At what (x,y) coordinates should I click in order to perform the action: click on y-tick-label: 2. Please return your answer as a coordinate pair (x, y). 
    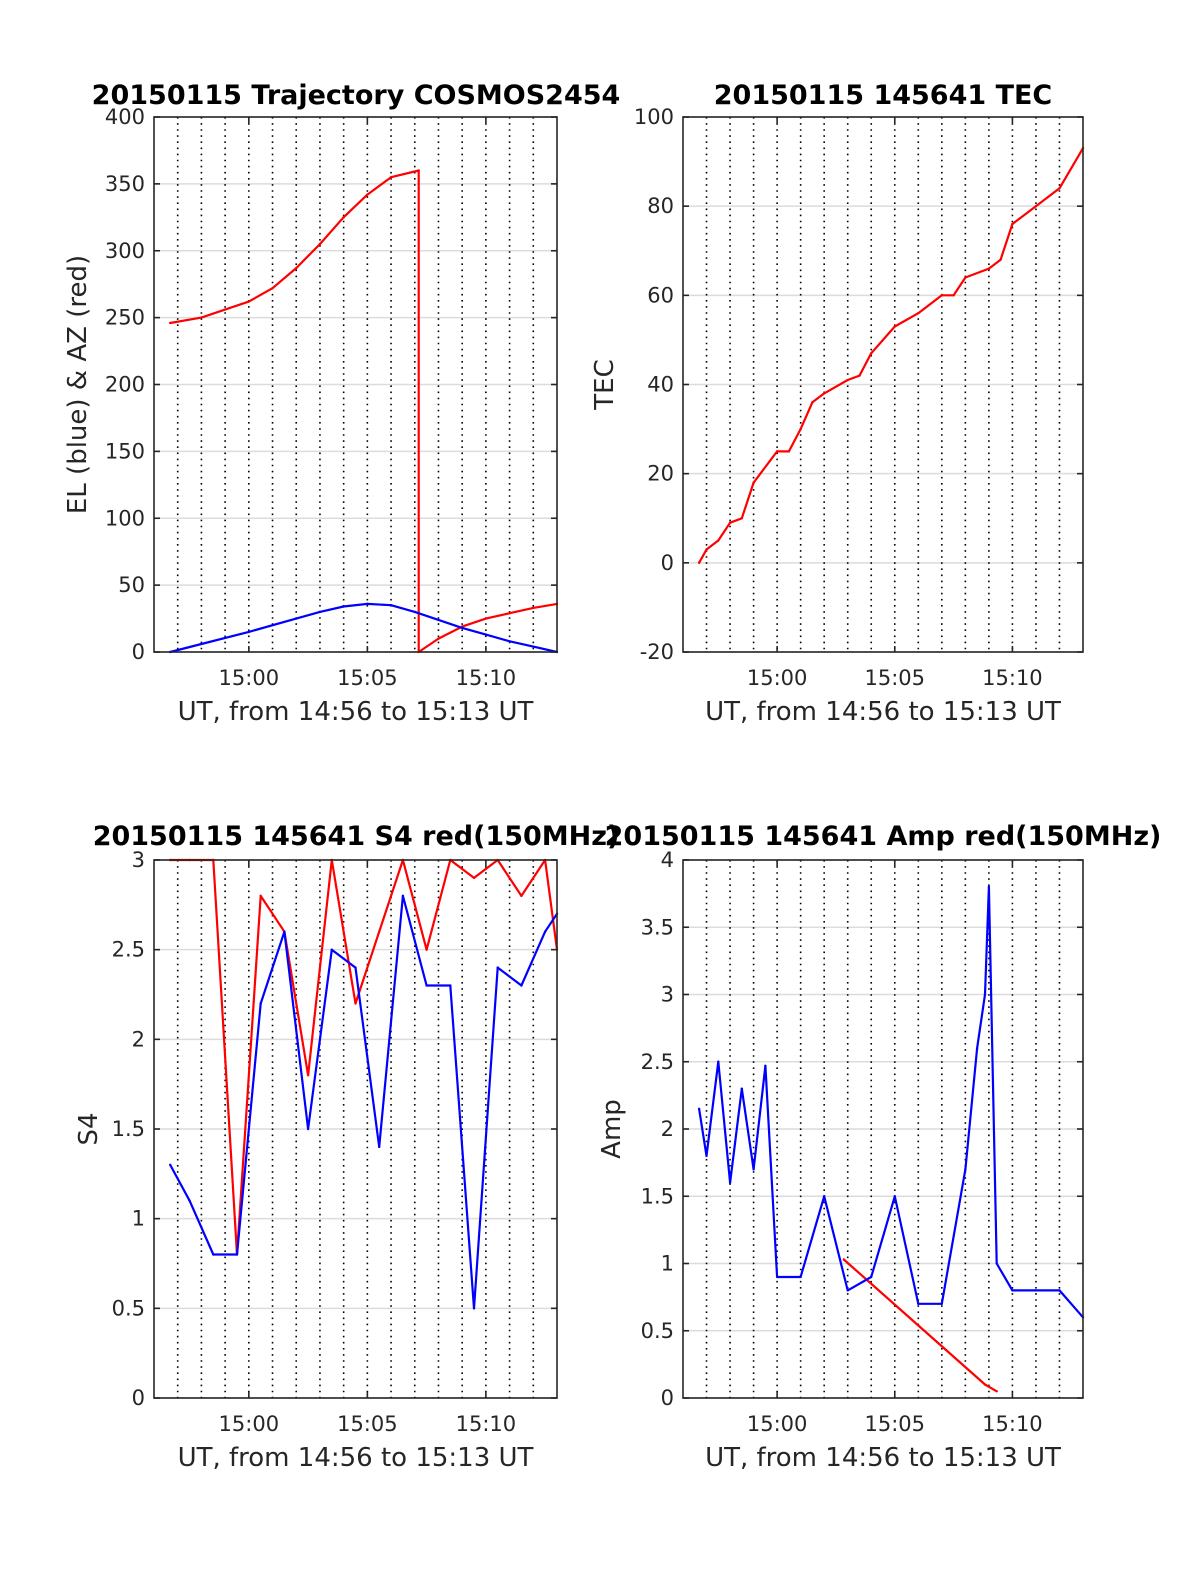
    Looking at the image, I should click on (138, 1039).